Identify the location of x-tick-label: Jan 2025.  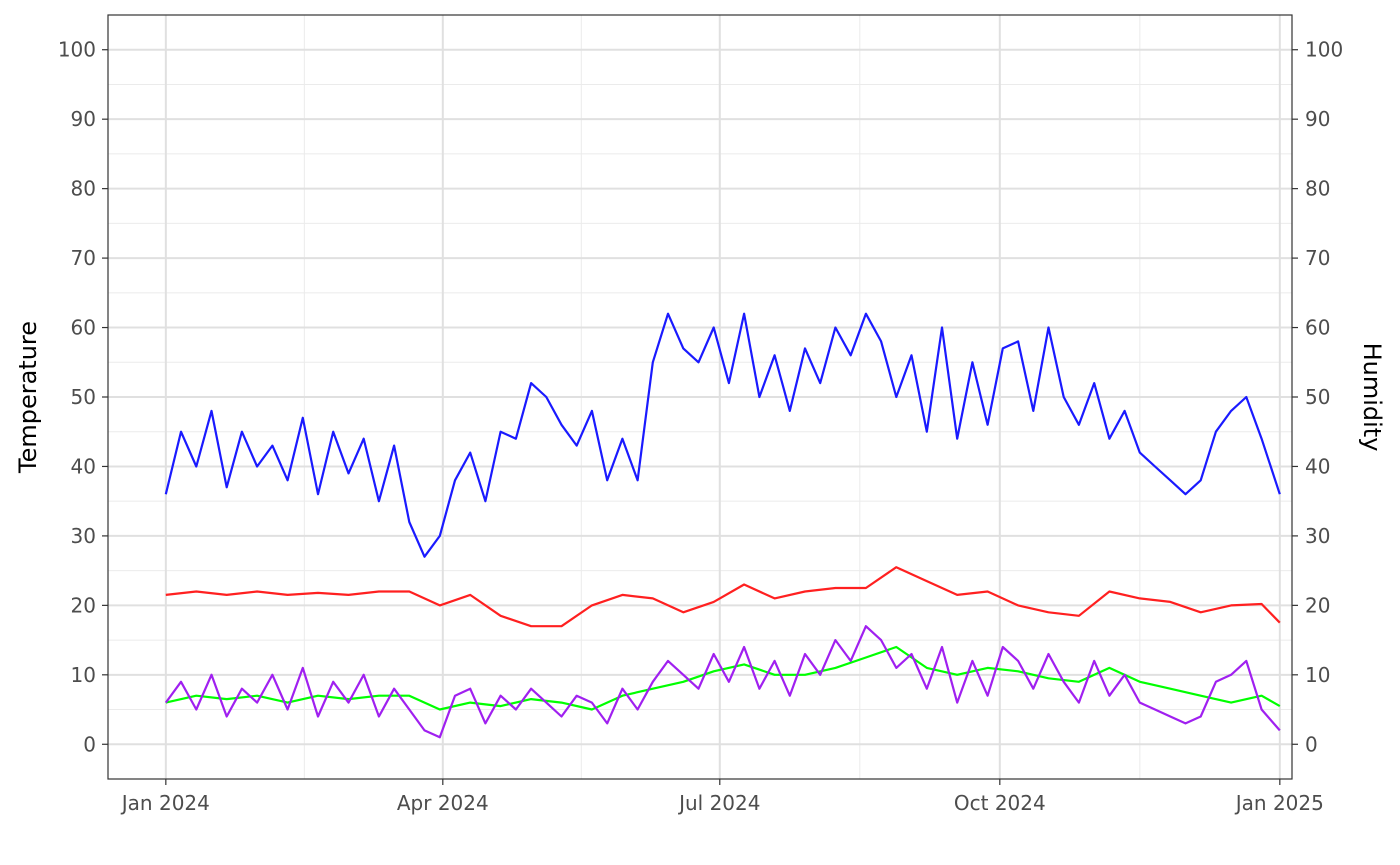
(1279, 803).